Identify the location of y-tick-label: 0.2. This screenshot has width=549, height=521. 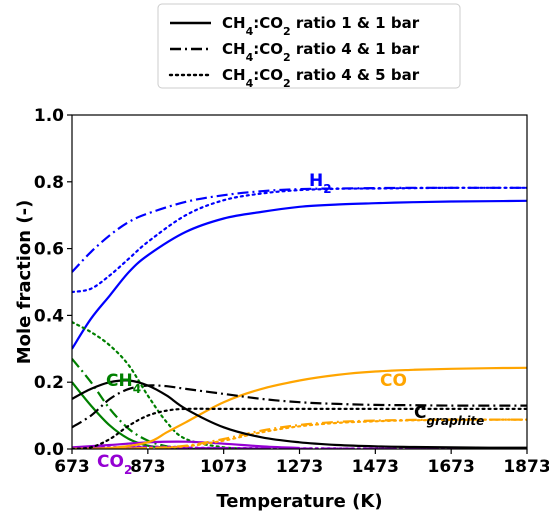
(49, 383).